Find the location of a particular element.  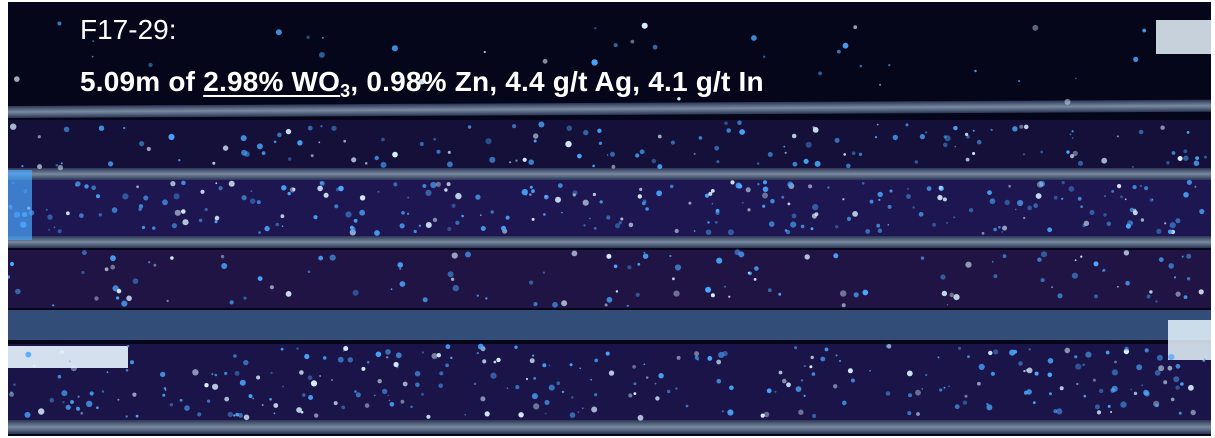

interval-text: 5.09m of is located at coordinates (142, 81).